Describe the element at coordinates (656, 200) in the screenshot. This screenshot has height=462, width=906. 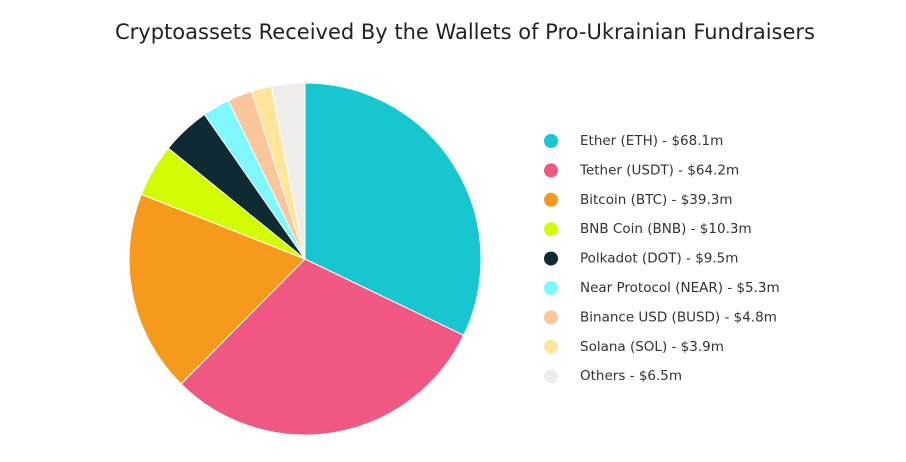
I see `legend-label: Bitcoin (BTC) - $39.3m` at that location.